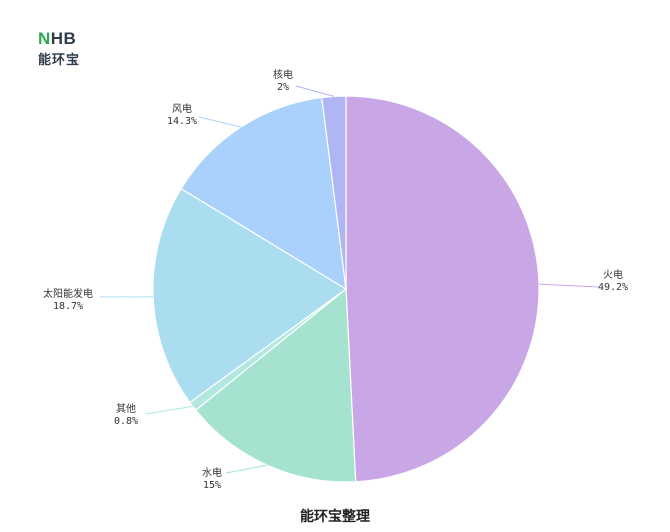 Image resolution: width=670 pixels, height=532 pixels. I want to click on slice-label-name-6: 核电, so click(283, 74).